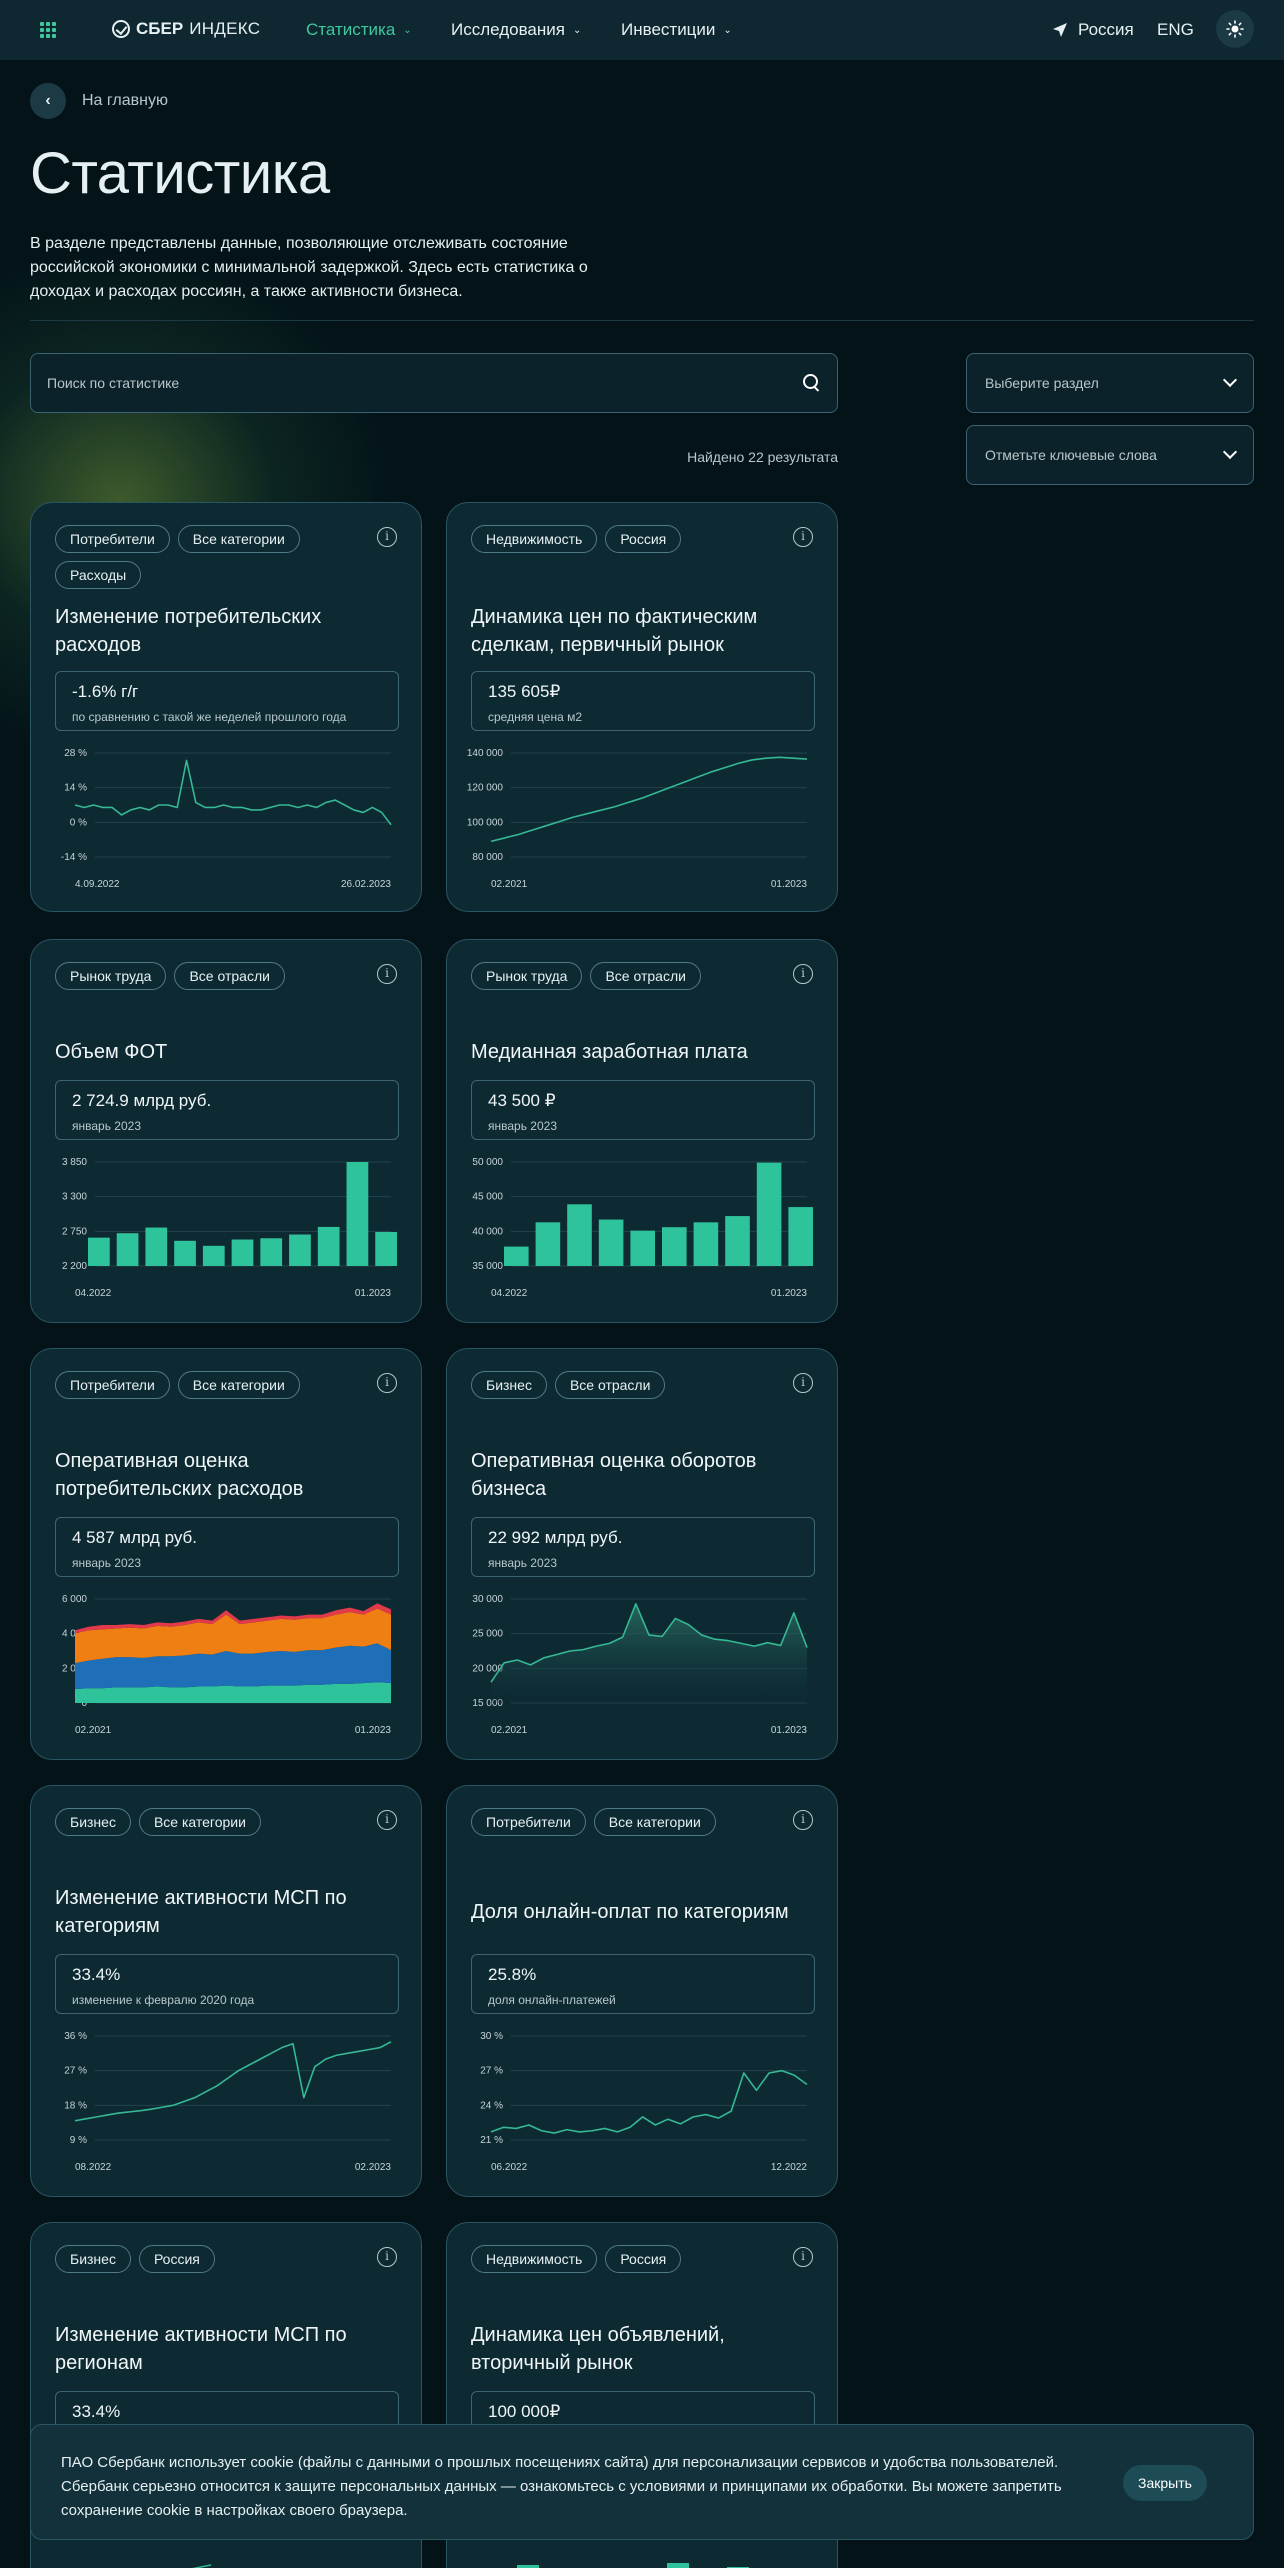 Image resolution: width=1284 pixels, height=2568 pixels. What do you see at coordinates (233, 1618) in the screenshot?
I see `stack-layer-red` at bounding box center [233, 1618].